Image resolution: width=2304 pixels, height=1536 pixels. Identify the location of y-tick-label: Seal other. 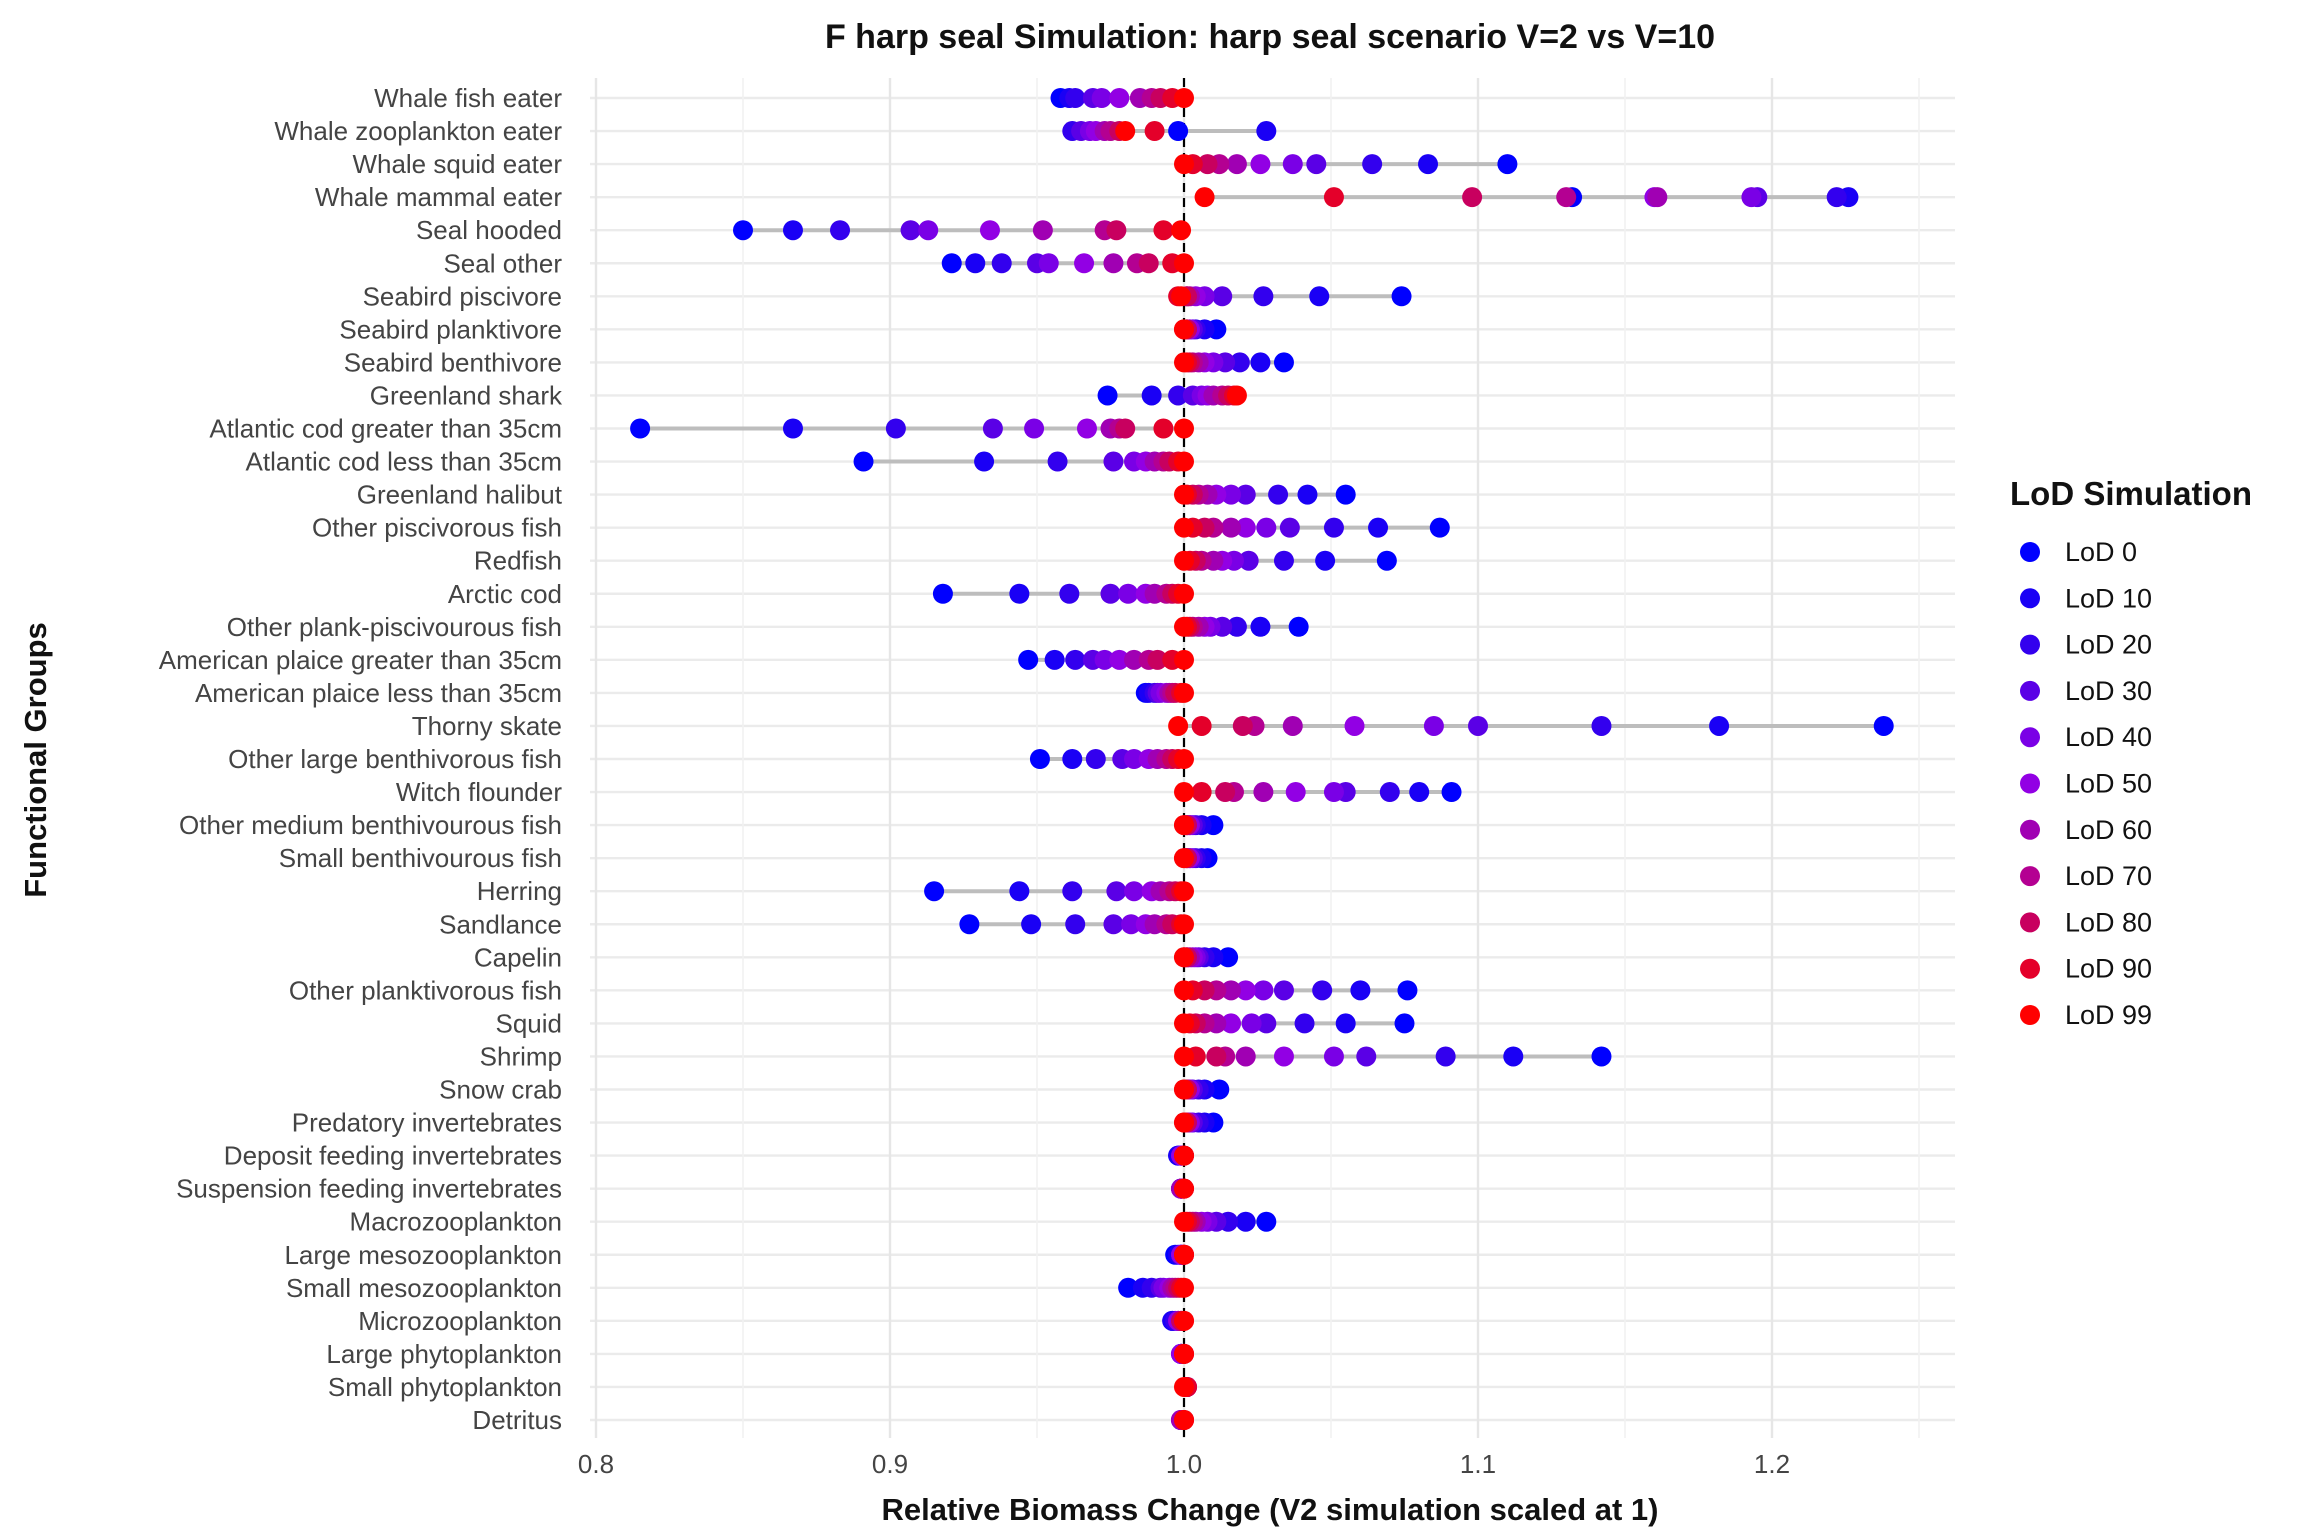
(502, 263).